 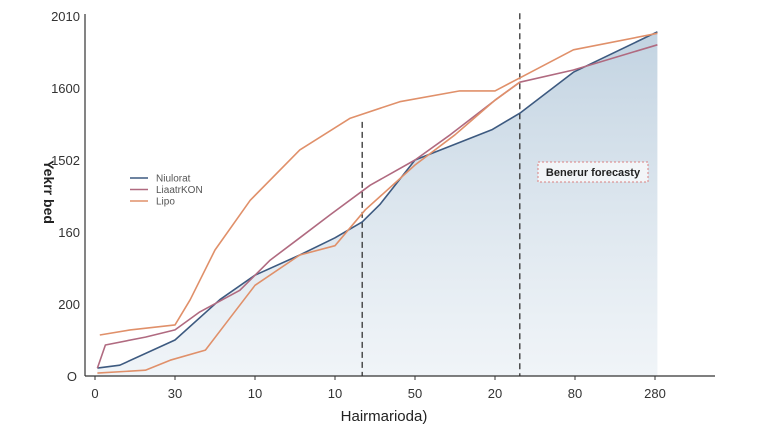 What do you see at coordinates (179, 190) in the screenshot?
I see `legend-label: LiaatrKON` at bounding box center [179, 190].